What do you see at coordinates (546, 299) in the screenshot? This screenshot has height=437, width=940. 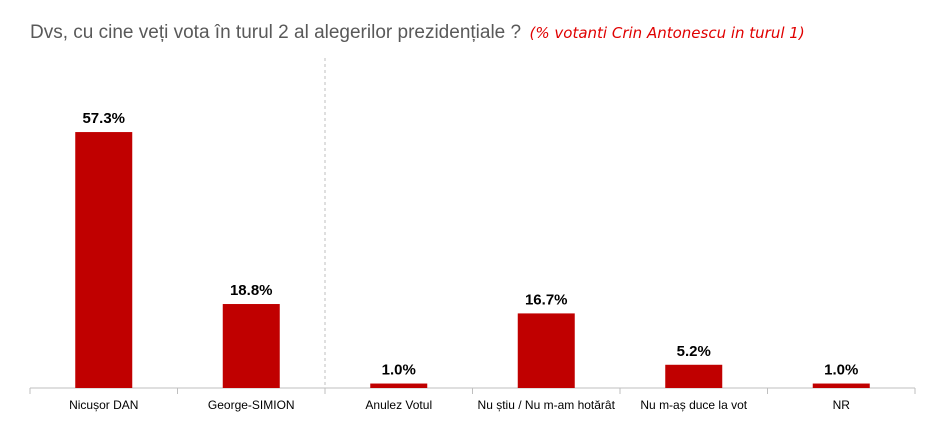 I see `value-label: 16.7%` at bounding box center [546, 299].